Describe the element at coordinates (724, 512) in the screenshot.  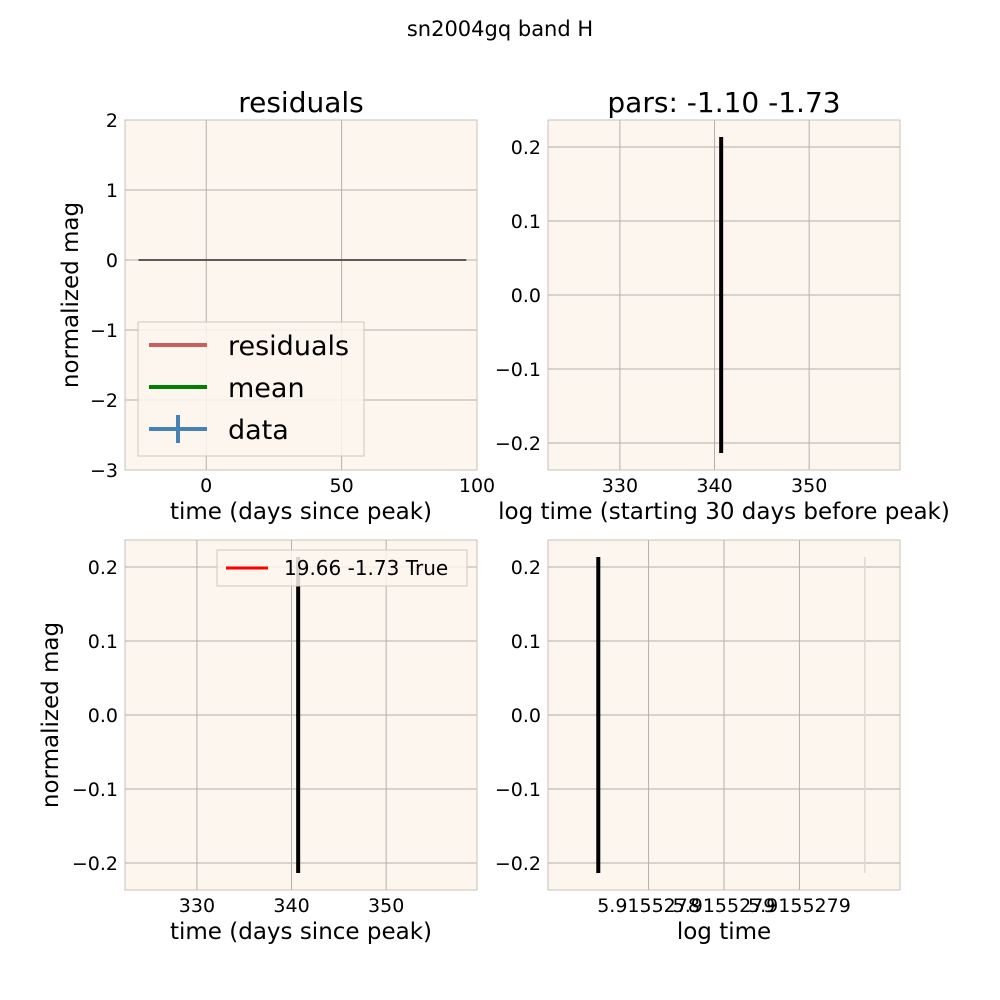
I see `pars-panel-xlabel: log time (starting 30 days before peak)` at that location.